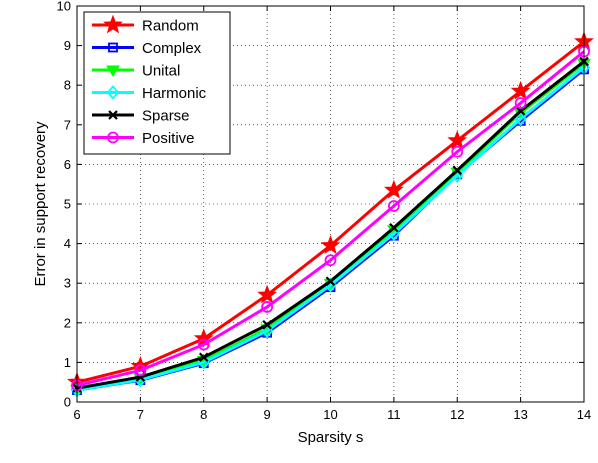 The image size is (598, 463). Describe the element at coordinates (113, 47) in the screenshot. I see `legend-marker-complex` at that location.